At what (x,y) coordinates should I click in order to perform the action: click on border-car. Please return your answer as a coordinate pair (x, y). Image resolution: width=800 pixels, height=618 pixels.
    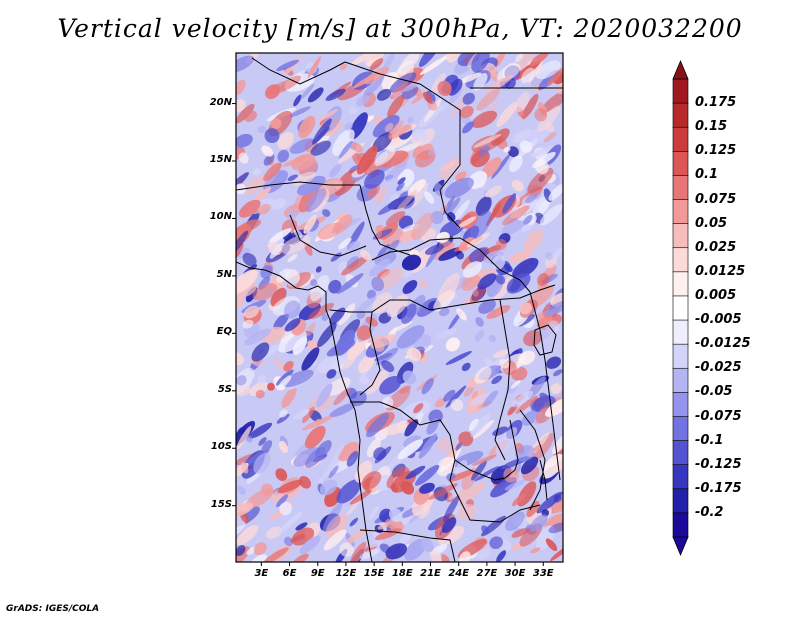
    Looking at the image, I should click on (451, 265).